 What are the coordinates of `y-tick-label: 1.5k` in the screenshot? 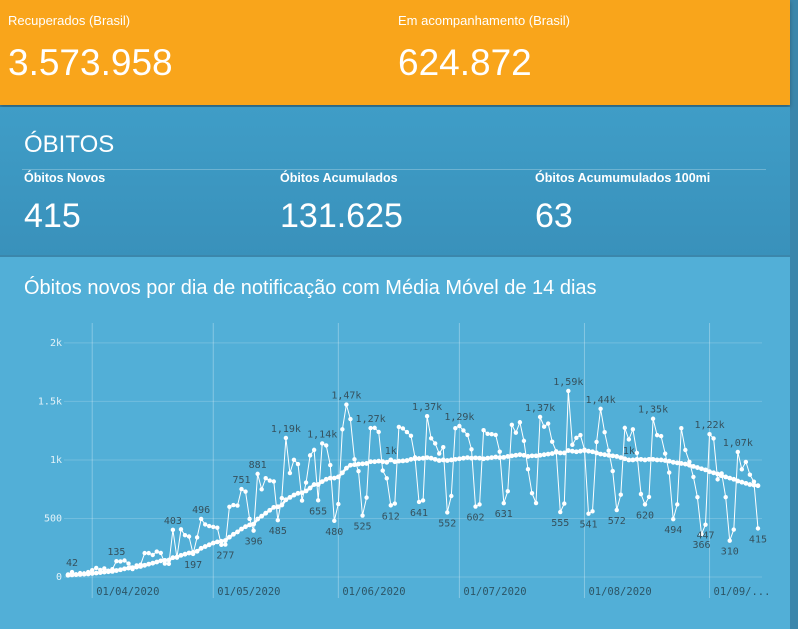 It's located at (50, 401).